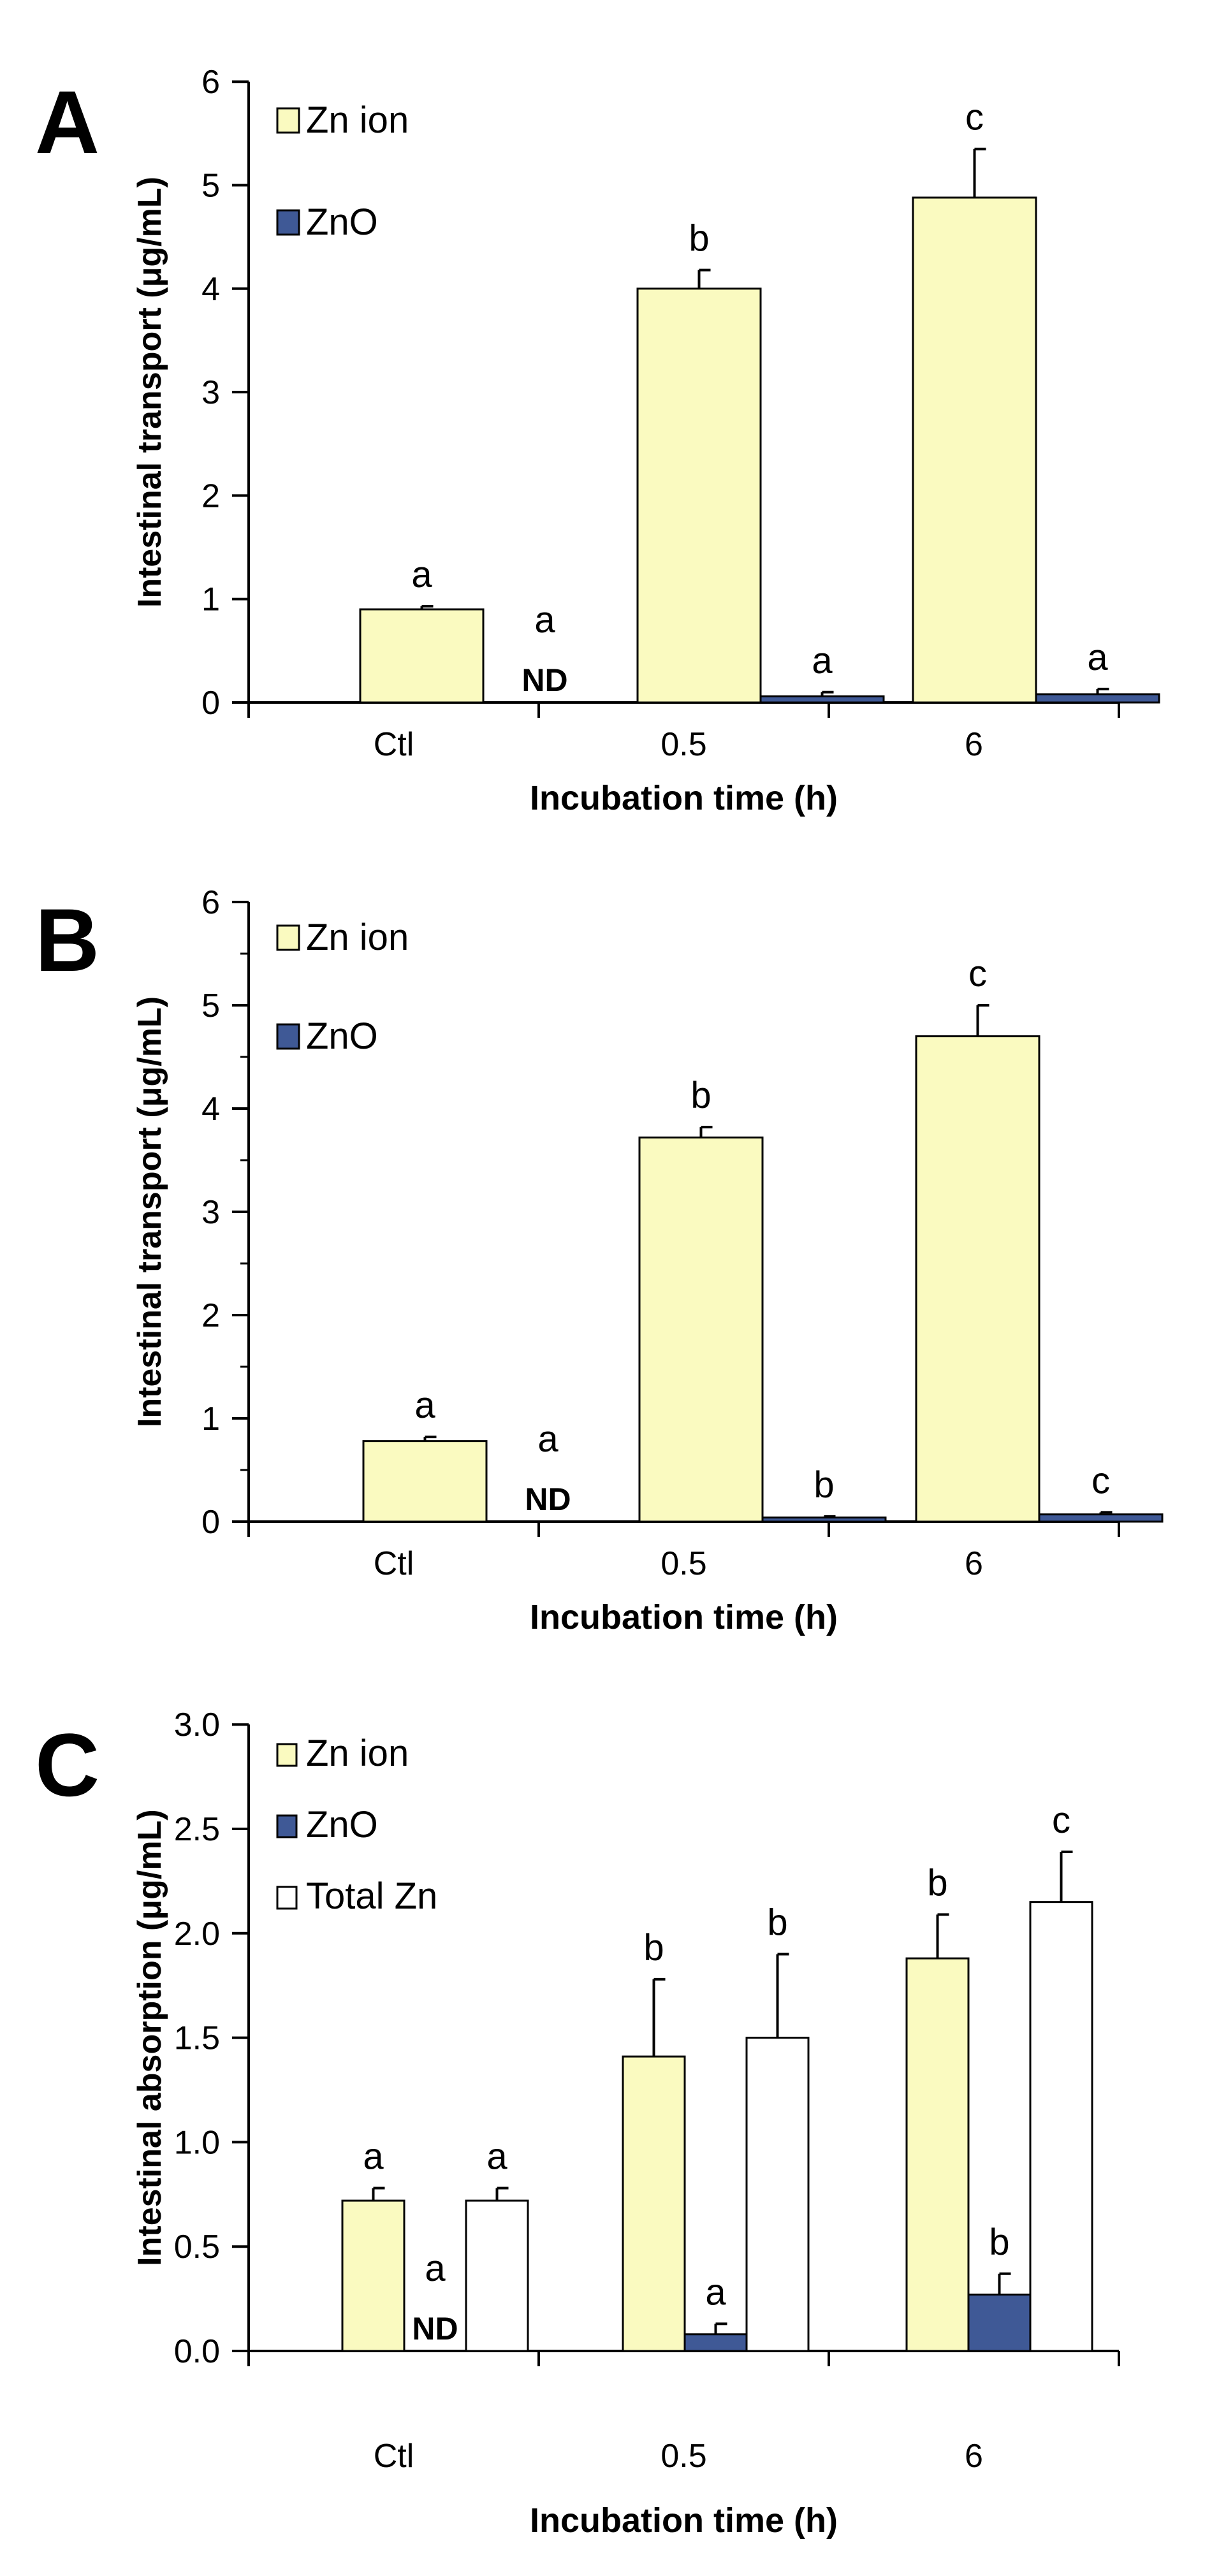 The image size is (1219, 2576). Describe the element at coordinates (197, 1829) in the screenshot. I see `y-tick-label: 2.5` at that location.